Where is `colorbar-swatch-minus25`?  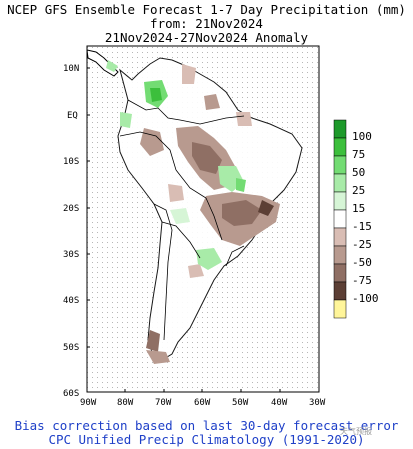
colorbar-swatch-minus25 is located at coordinates (340, 255).